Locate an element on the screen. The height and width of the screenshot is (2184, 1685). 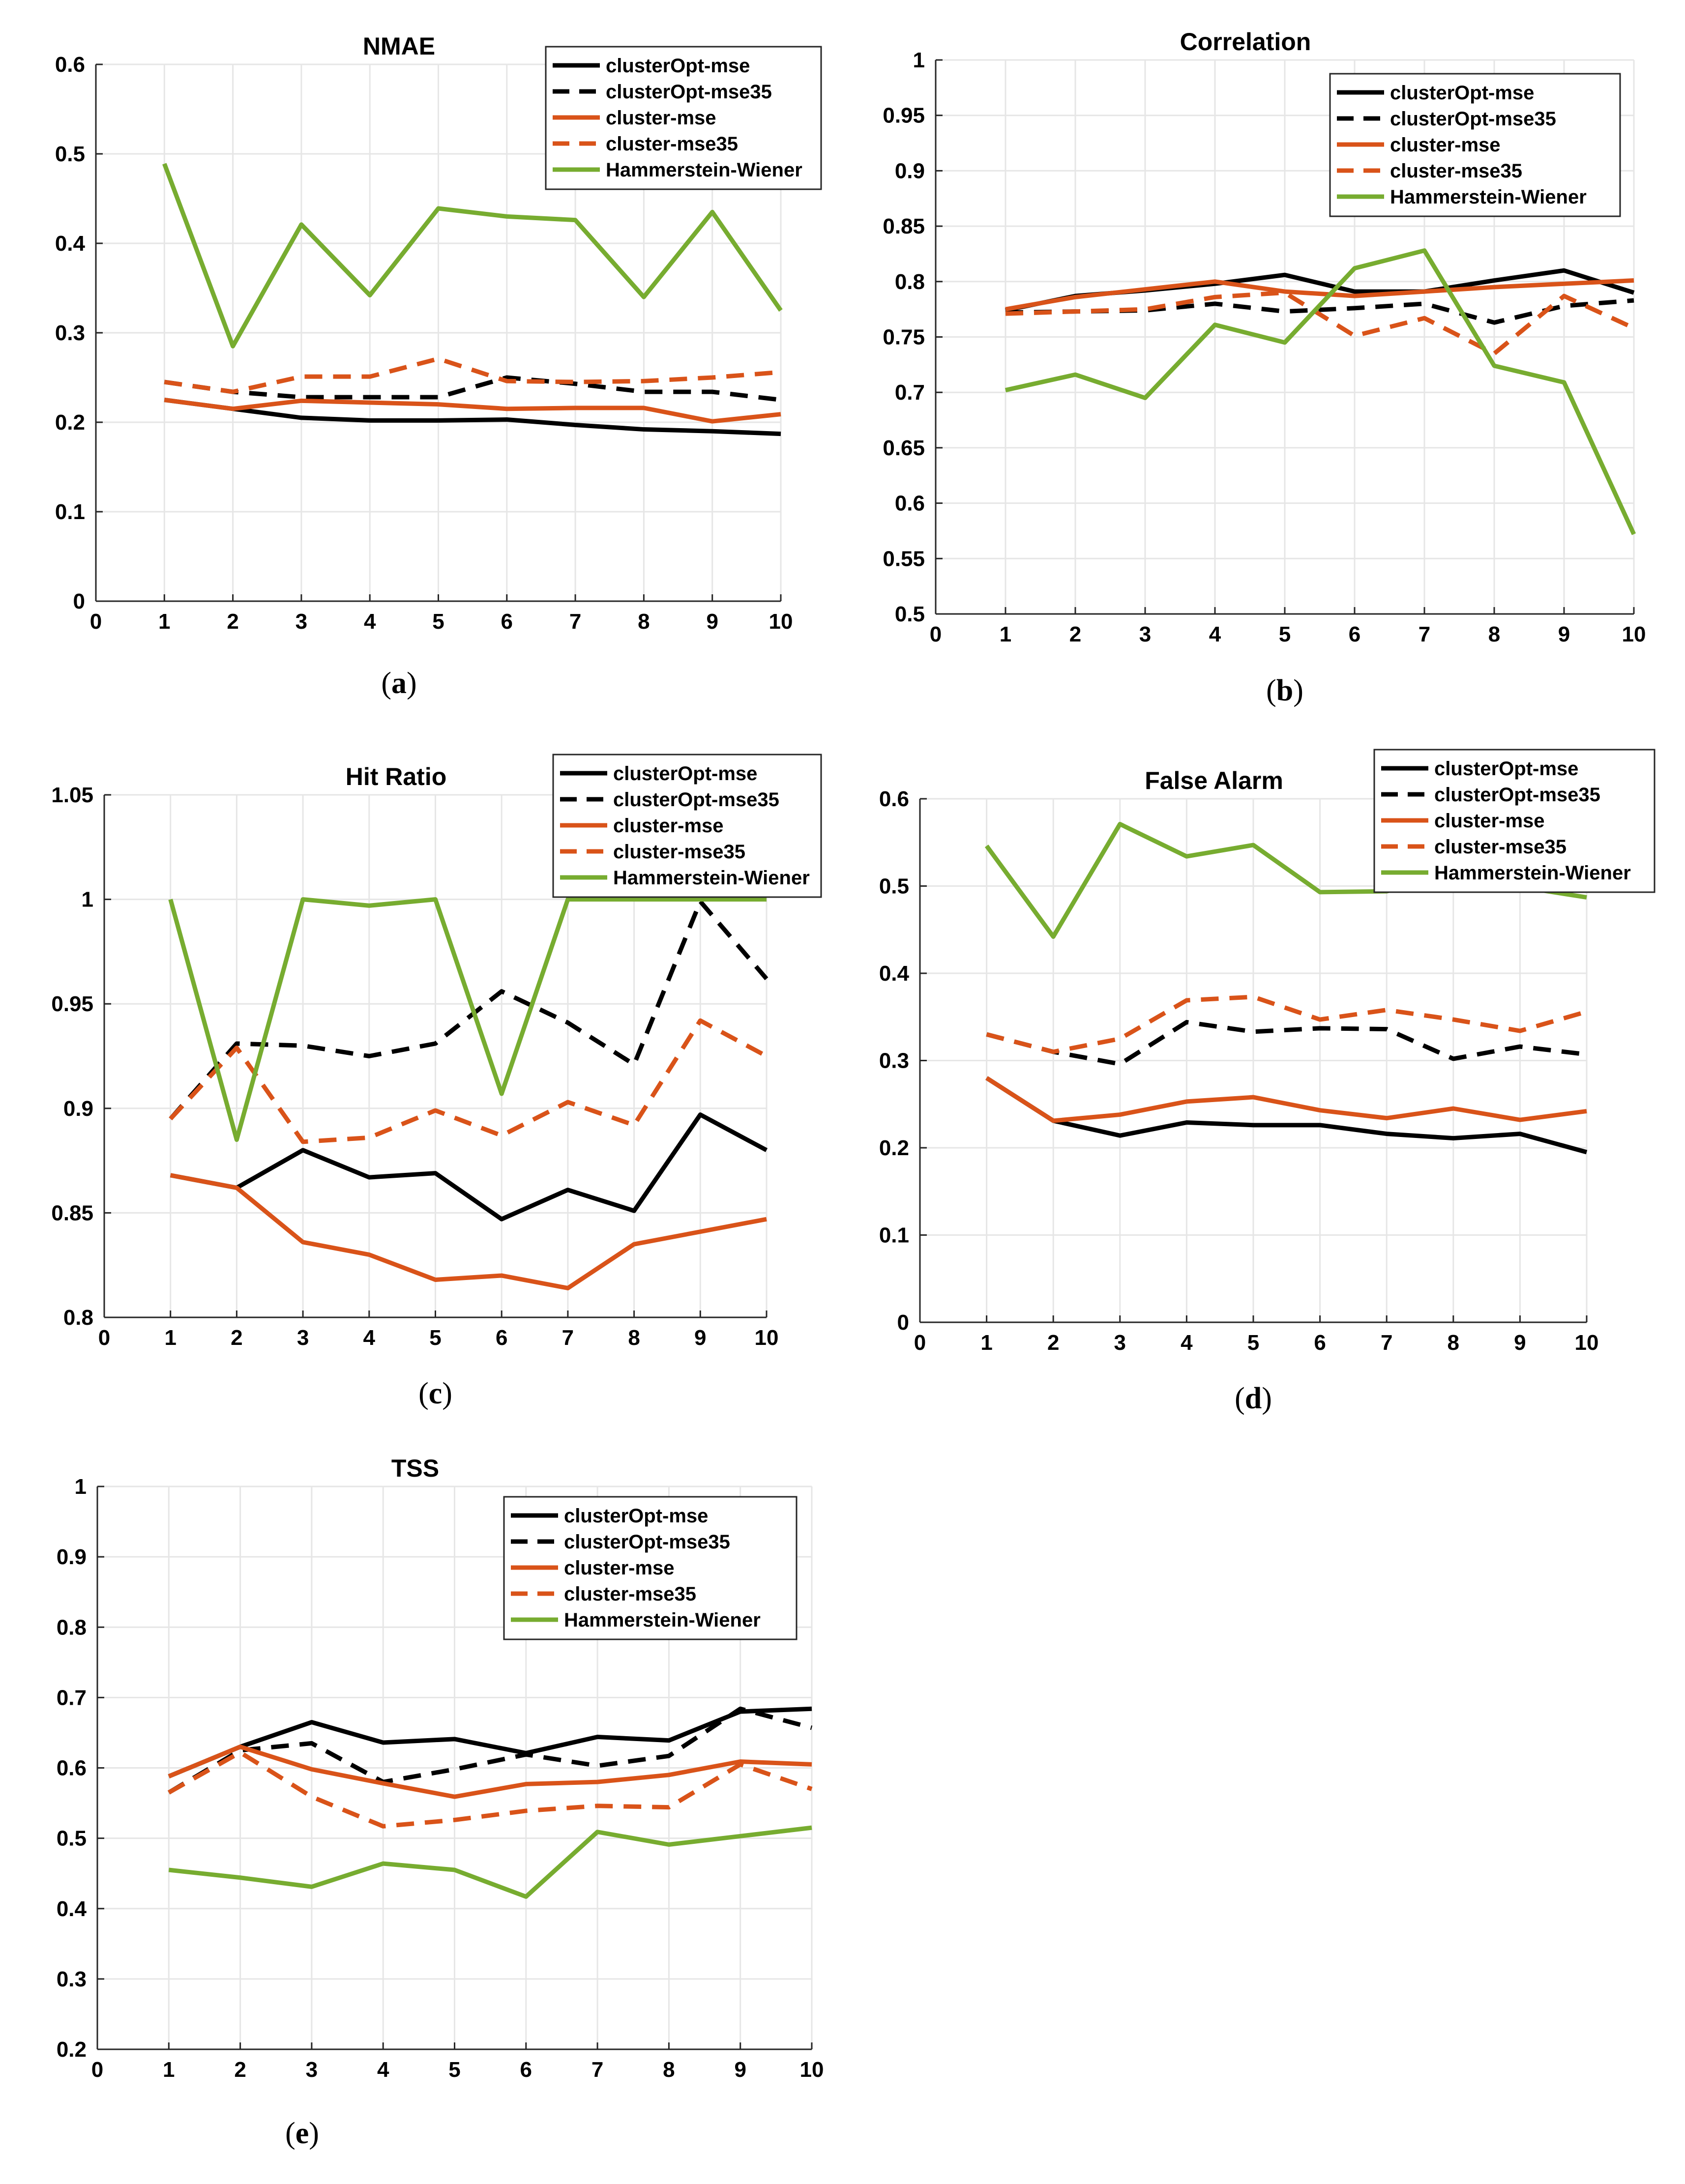
y-tick-label: 1.05 is located at coordinates (72, 795).